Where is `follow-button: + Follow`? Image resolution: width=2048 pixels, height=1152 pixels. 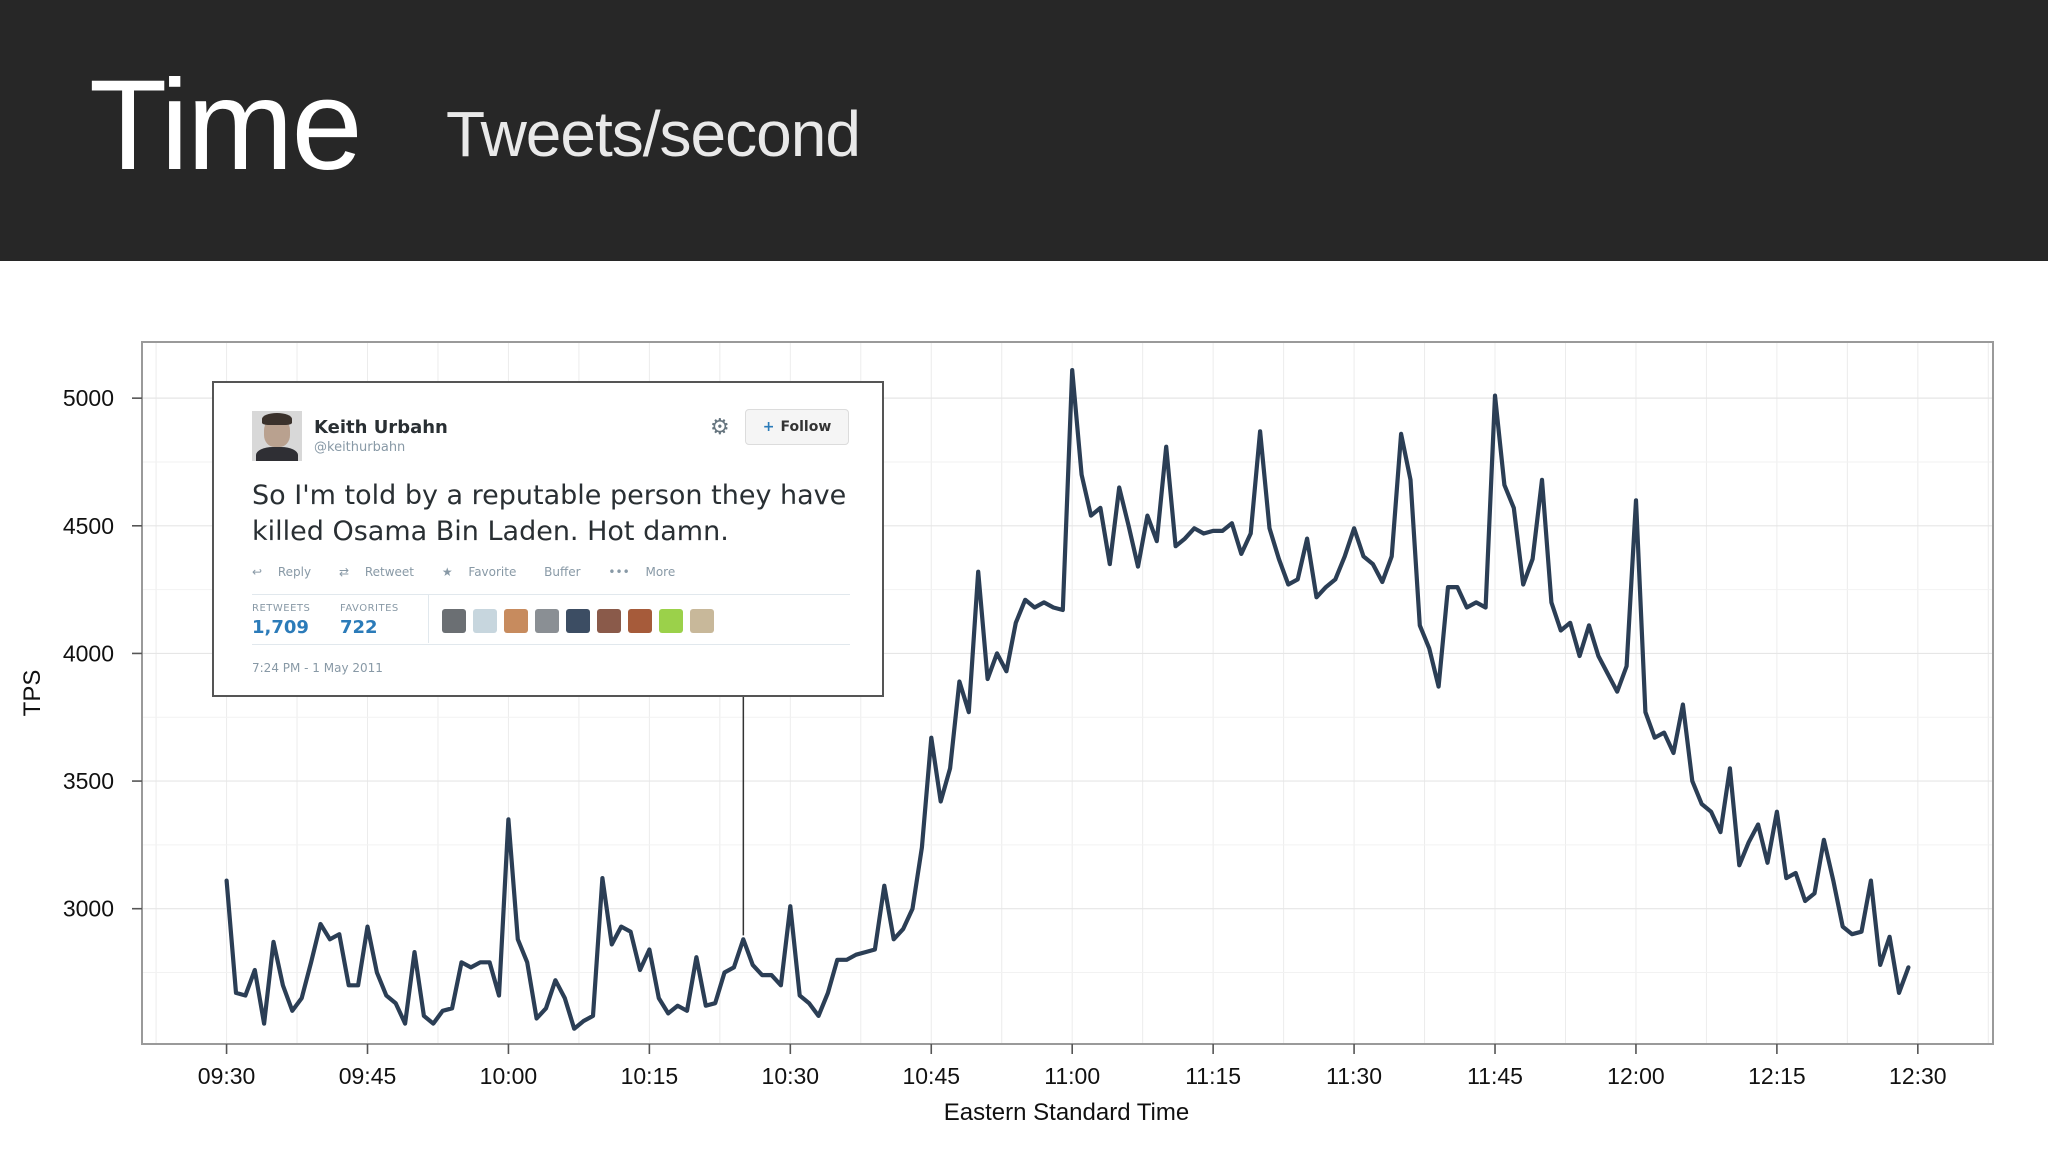
follow-button: + Follow is located at coordinates (797, 427).